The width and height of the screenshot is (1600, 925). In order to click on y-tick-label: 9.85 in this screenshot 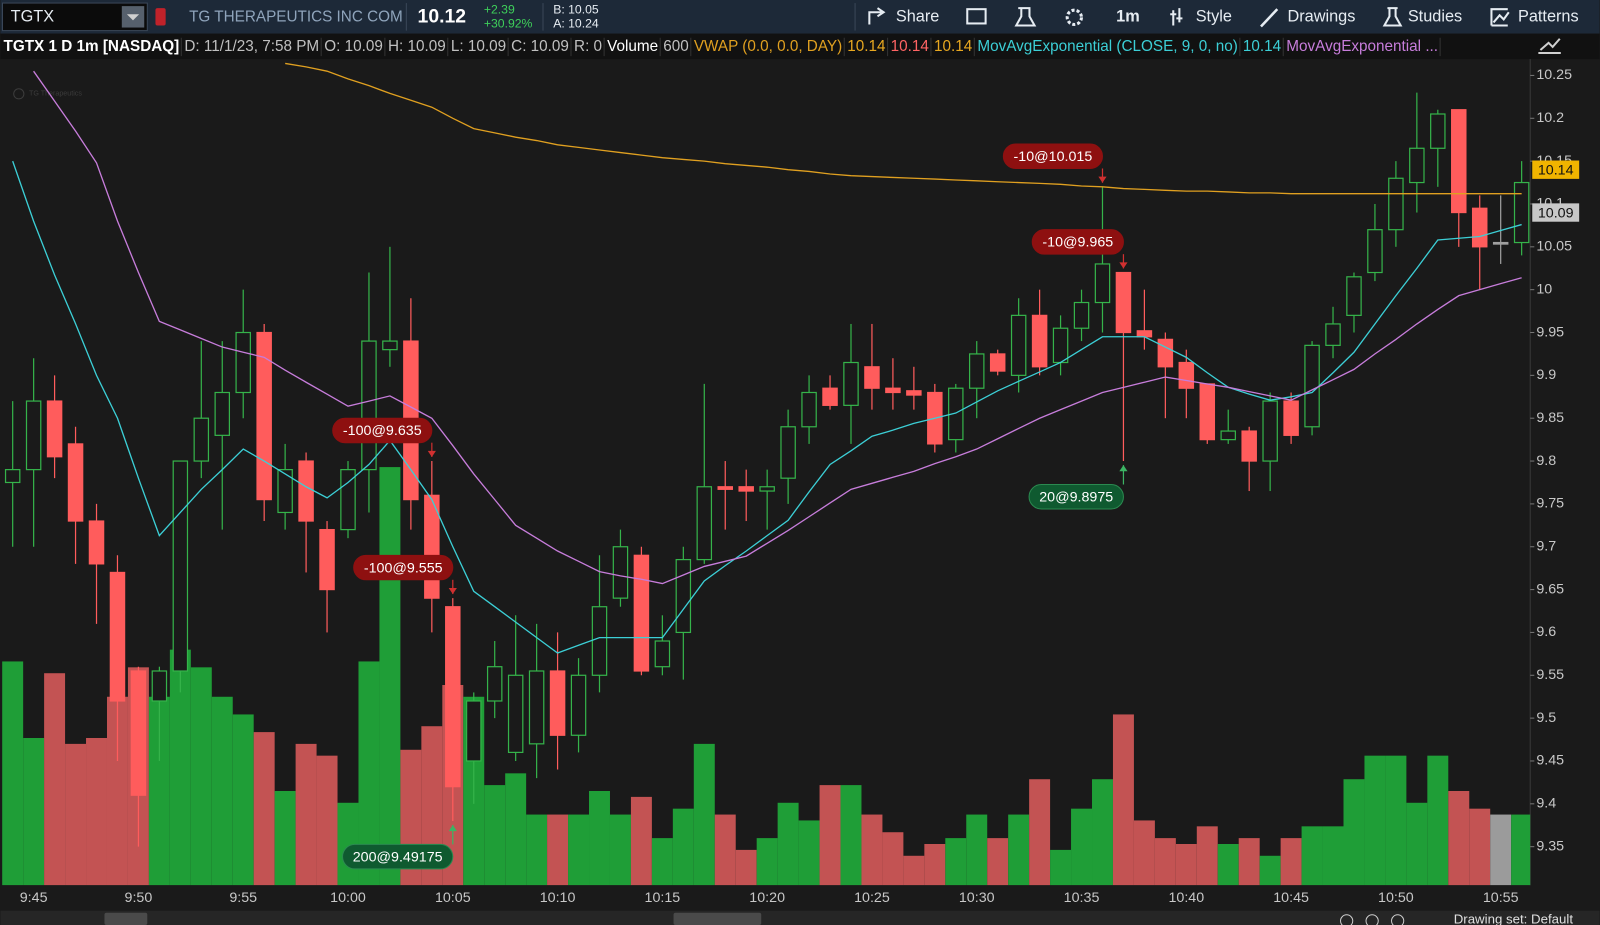, I will do `click(1550, 418)`.